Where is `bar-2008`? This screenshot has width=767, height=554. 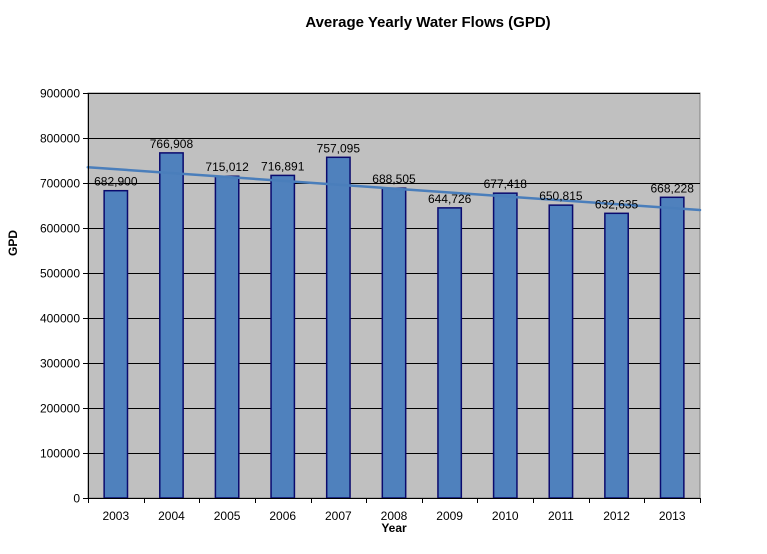
bar-2008 is located at coordinates (394, 343).